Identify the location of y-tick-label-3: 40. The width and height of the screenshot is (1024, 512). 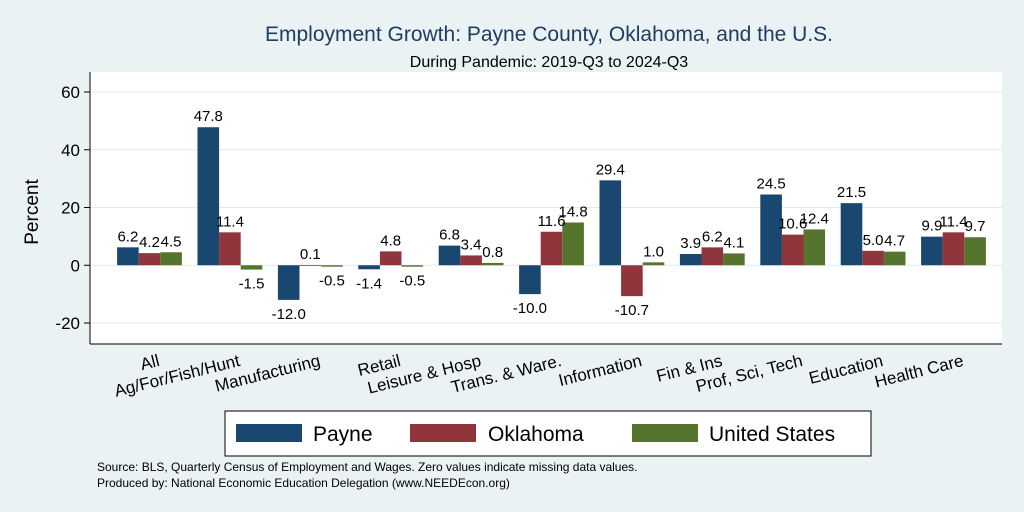
(70, 150).